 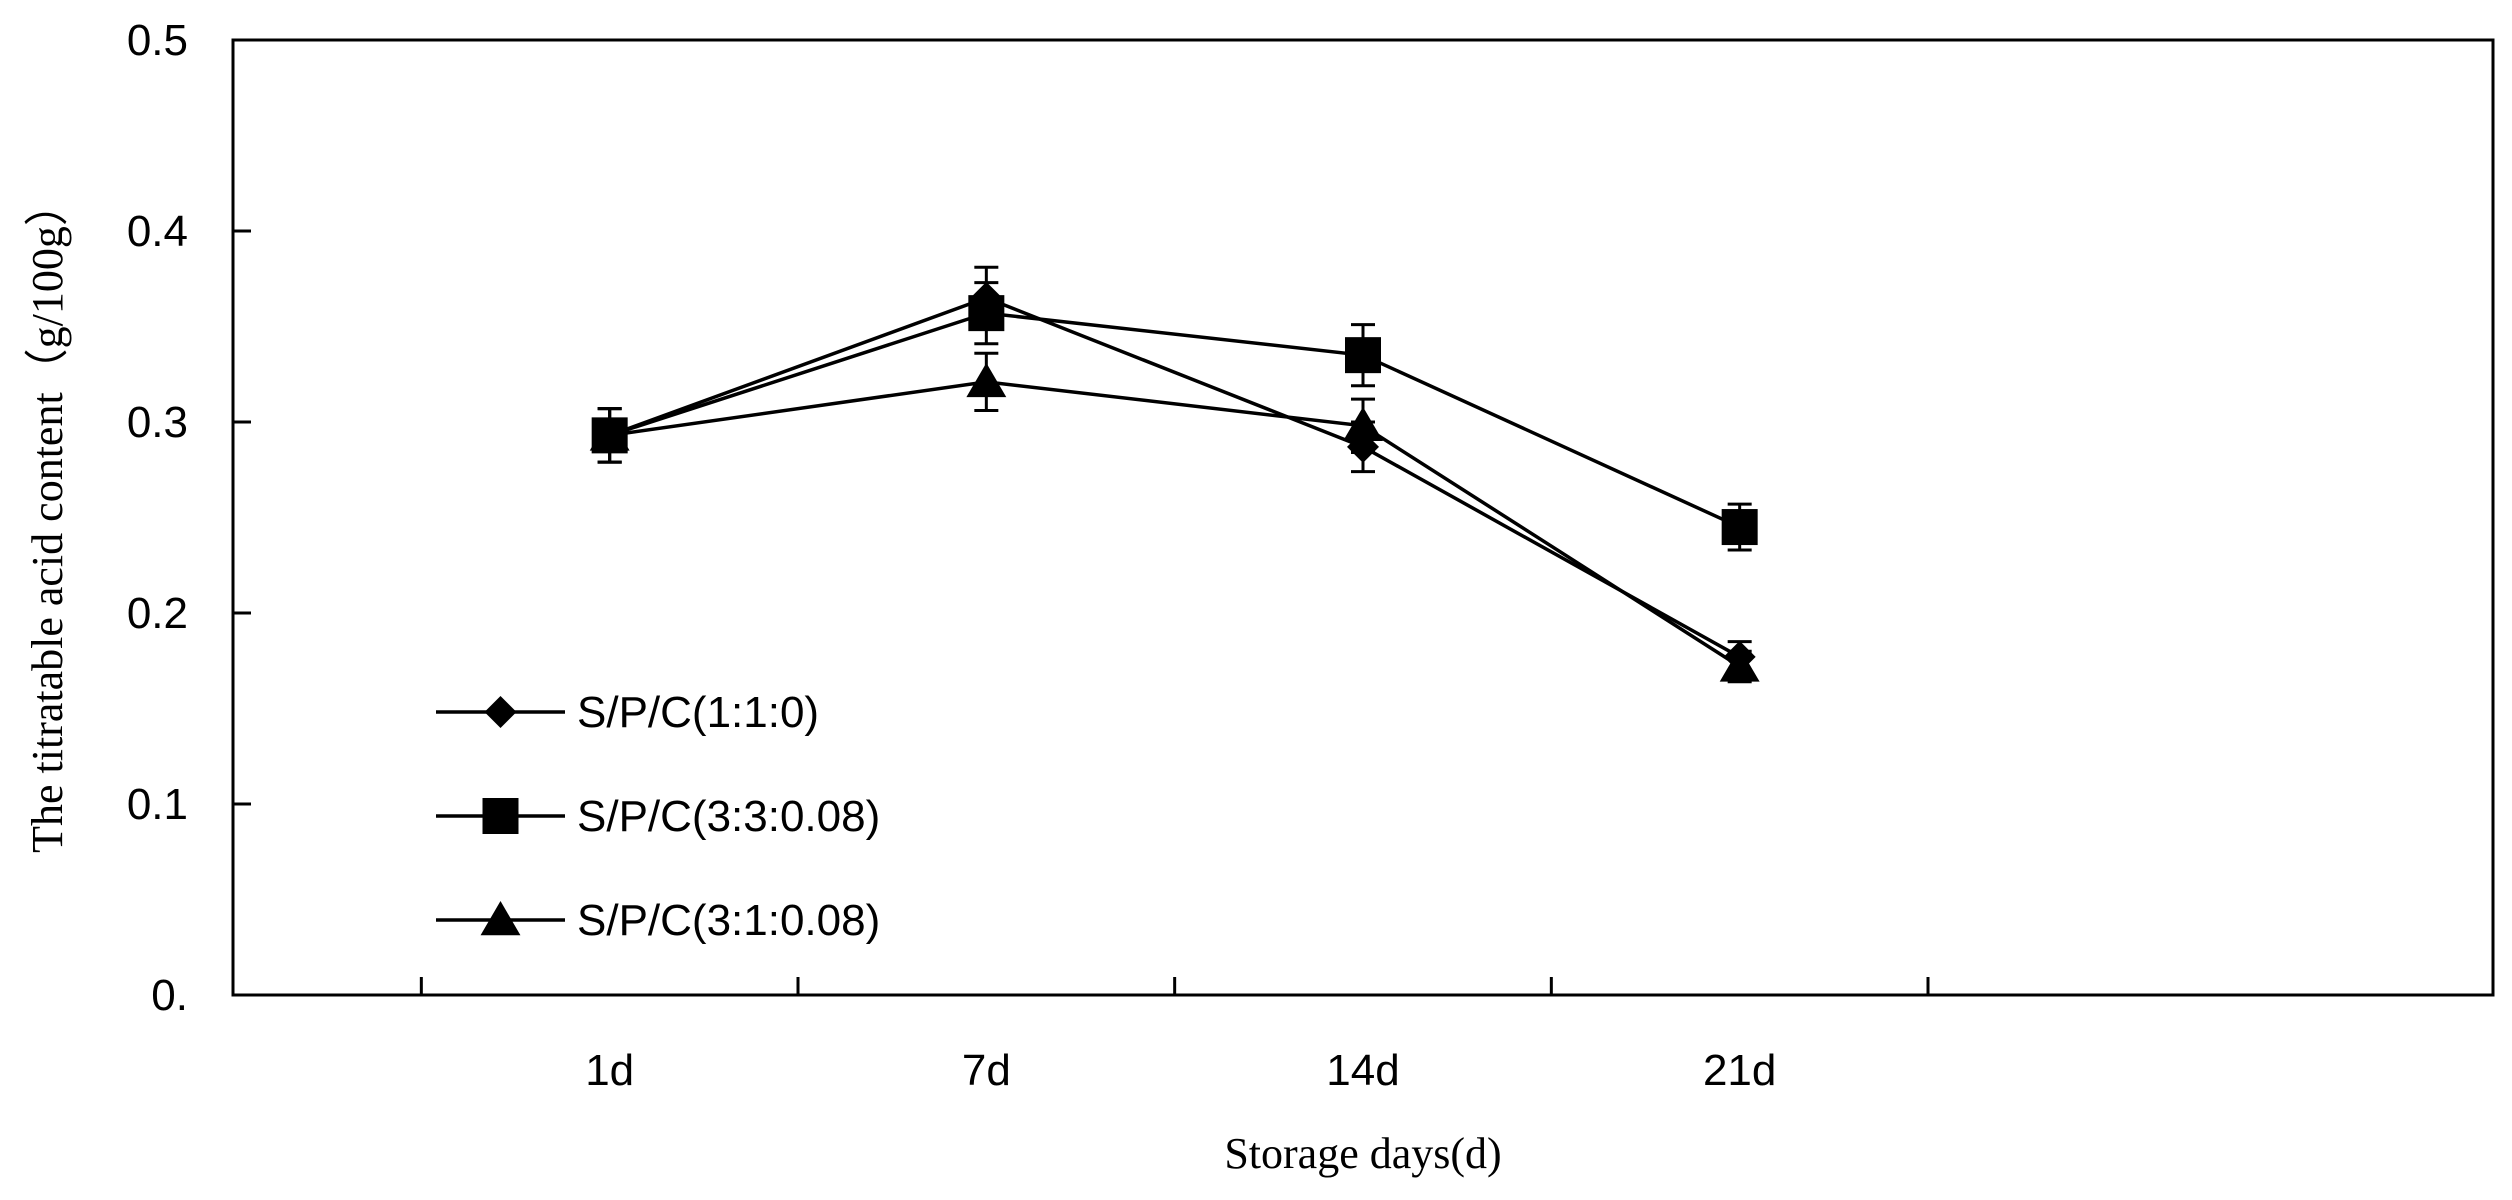 I want to click on diamond-marker, so click(x=500, y=712).